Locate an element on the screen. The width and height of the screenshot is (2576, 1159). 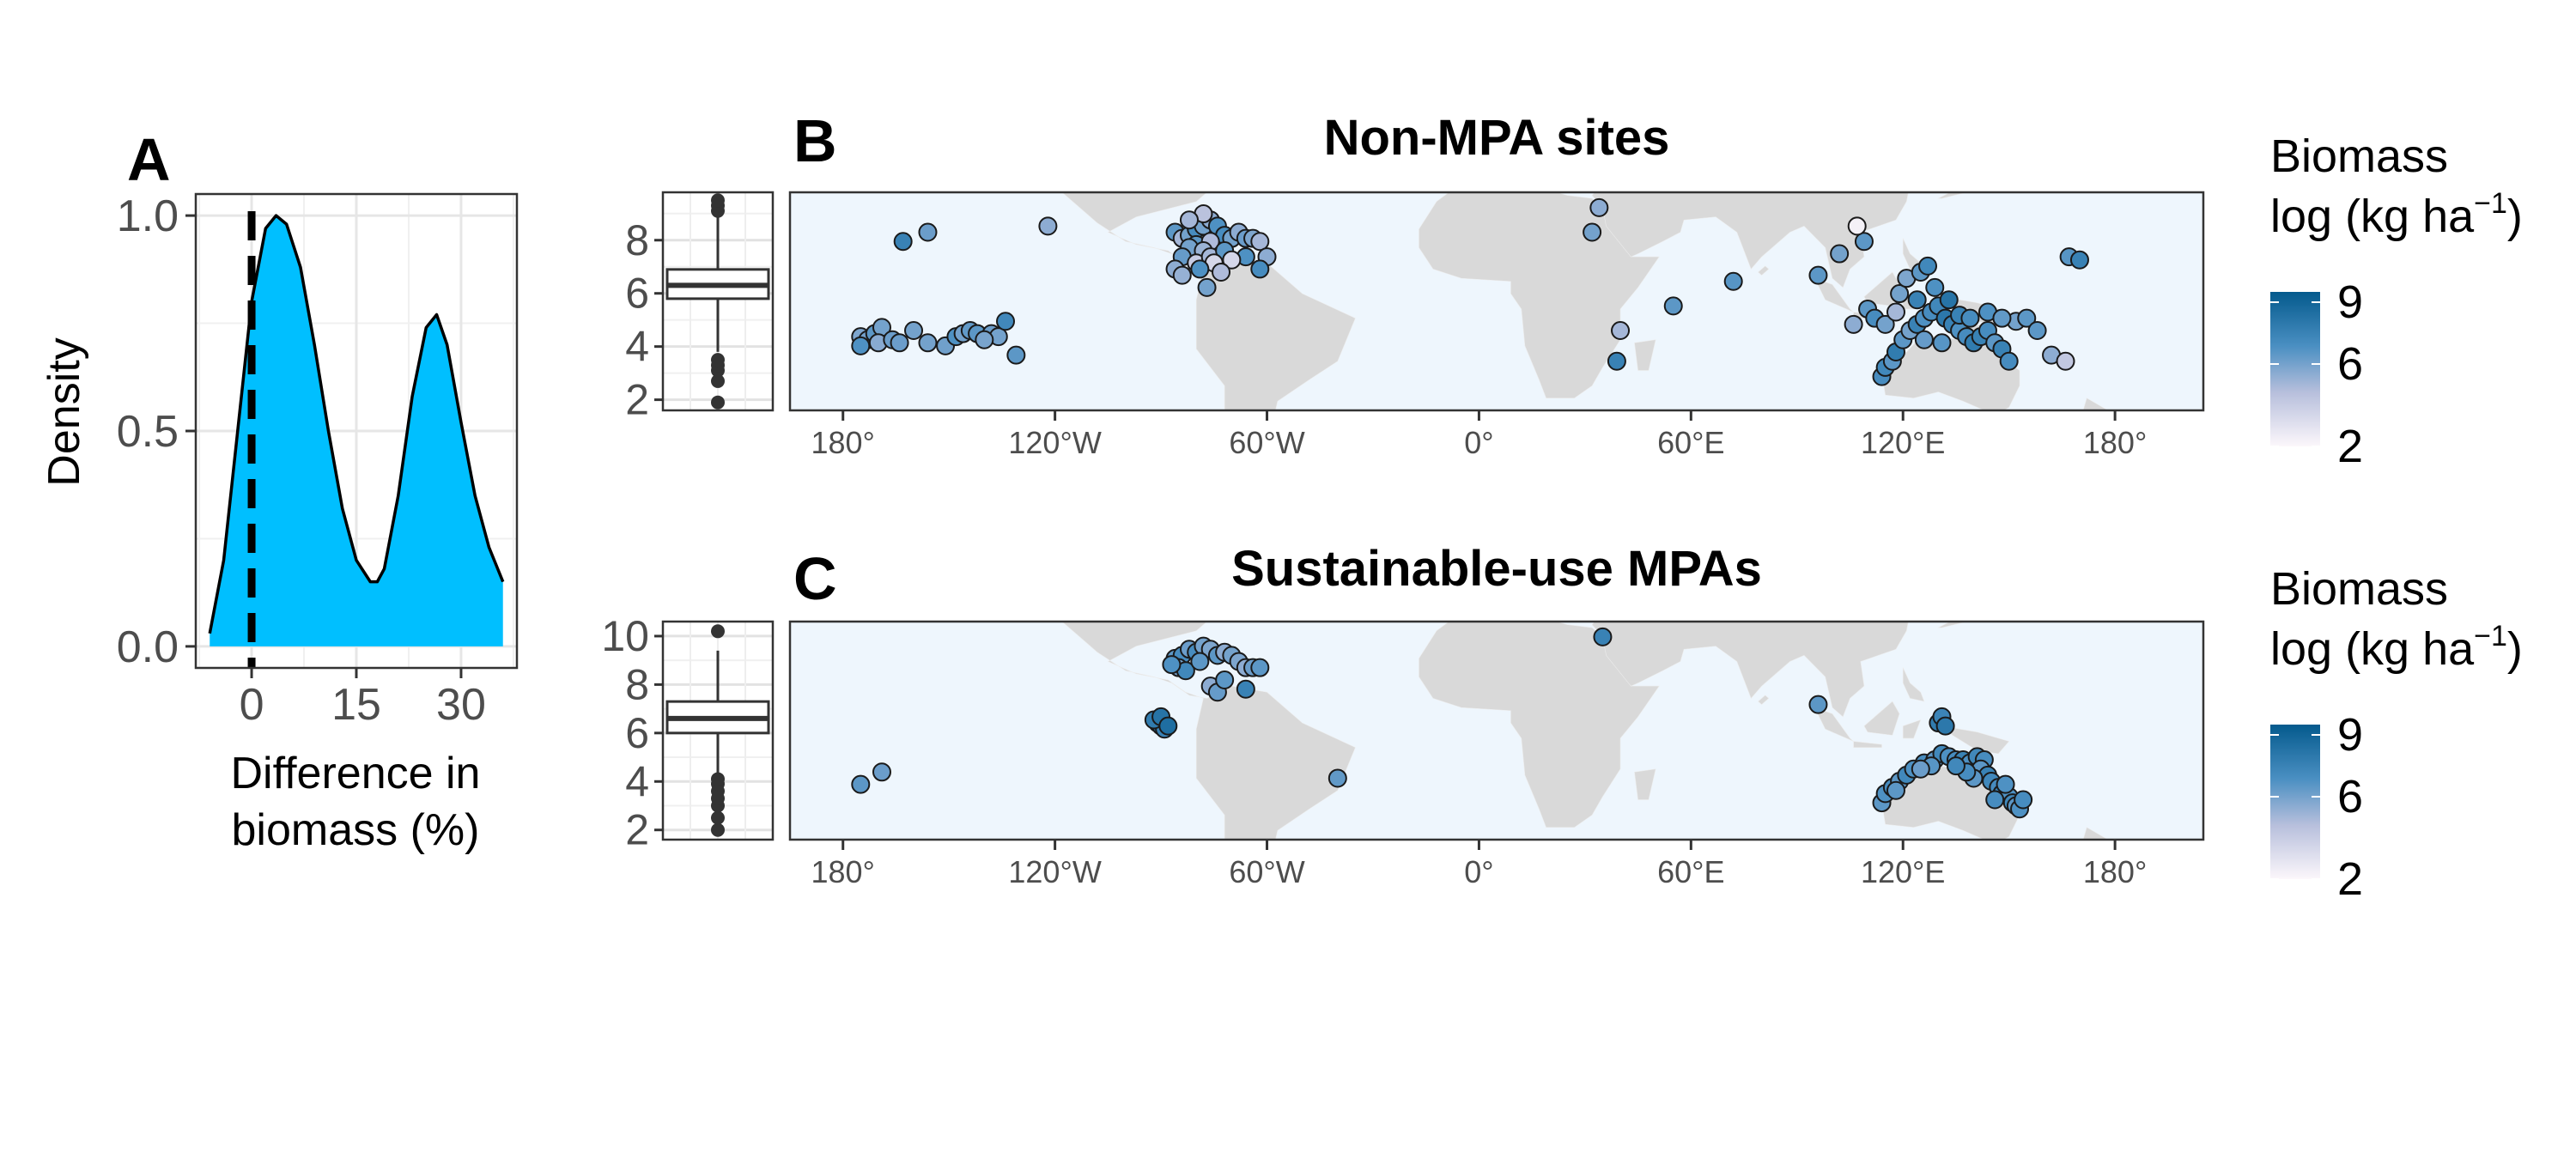
density-x-tick-label: 30 is located at coordinates (461, 705).